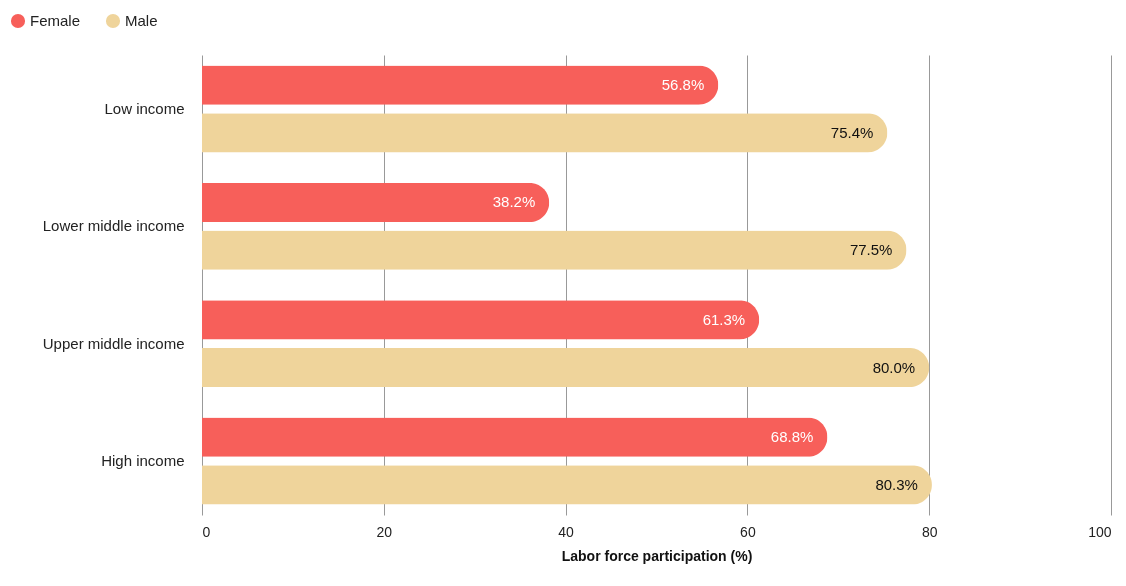 This screenshot has width=1126, height=586. Describe the element at coordinates (852, 132) in the screenshot. I see `data-label: 75.4%` at that location.